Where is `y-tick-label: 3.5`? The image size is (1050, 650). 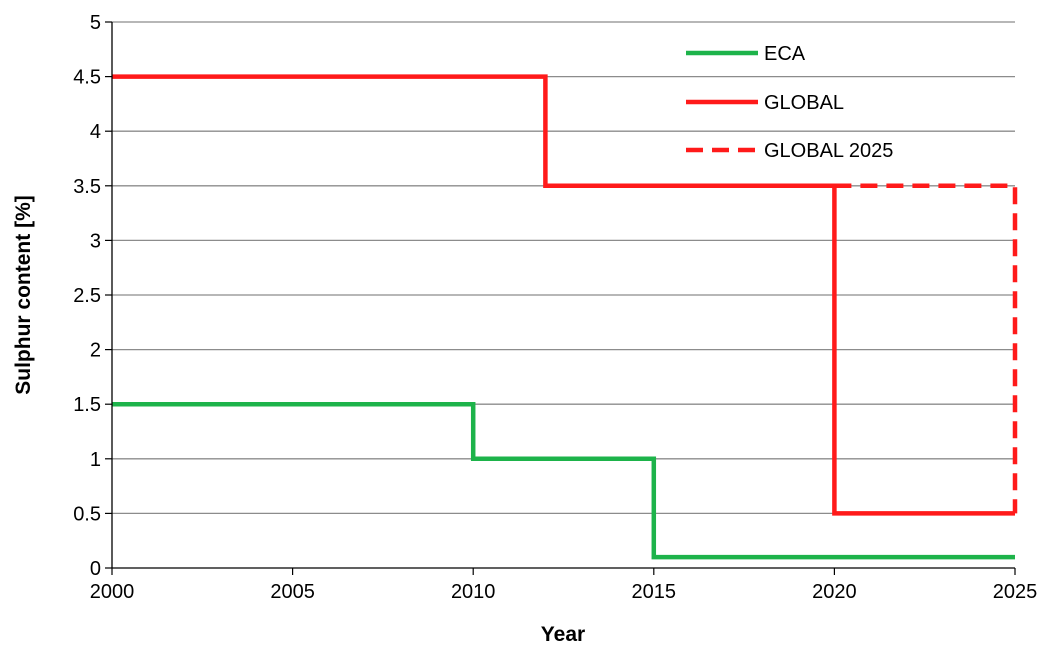
y-tick-label: 3.5 is located at coordinates (87, 187).